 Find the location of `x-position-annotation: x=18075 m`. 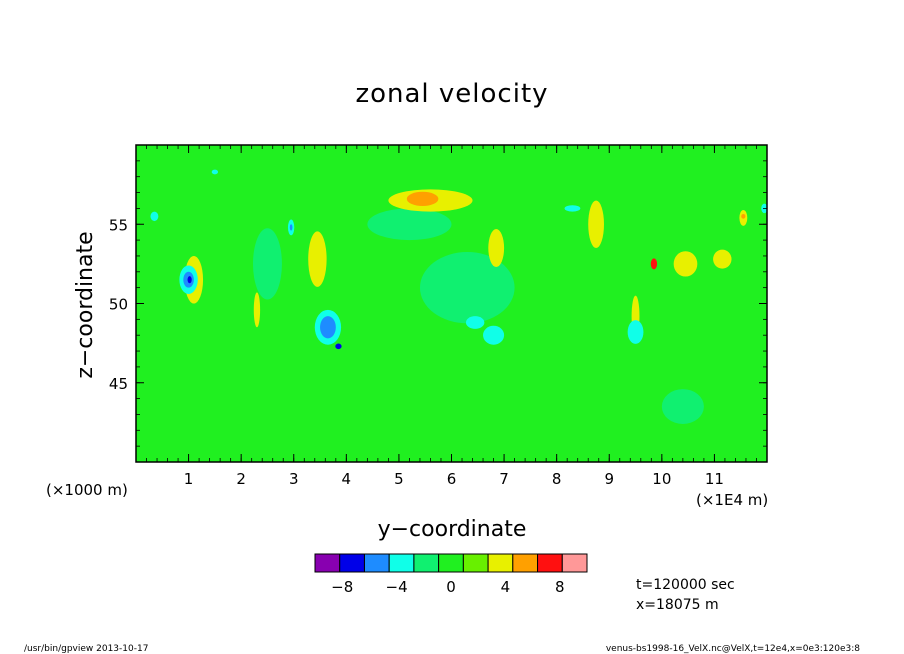

x-position-annotation: x=18075 m is located at coordinates (677, 605).